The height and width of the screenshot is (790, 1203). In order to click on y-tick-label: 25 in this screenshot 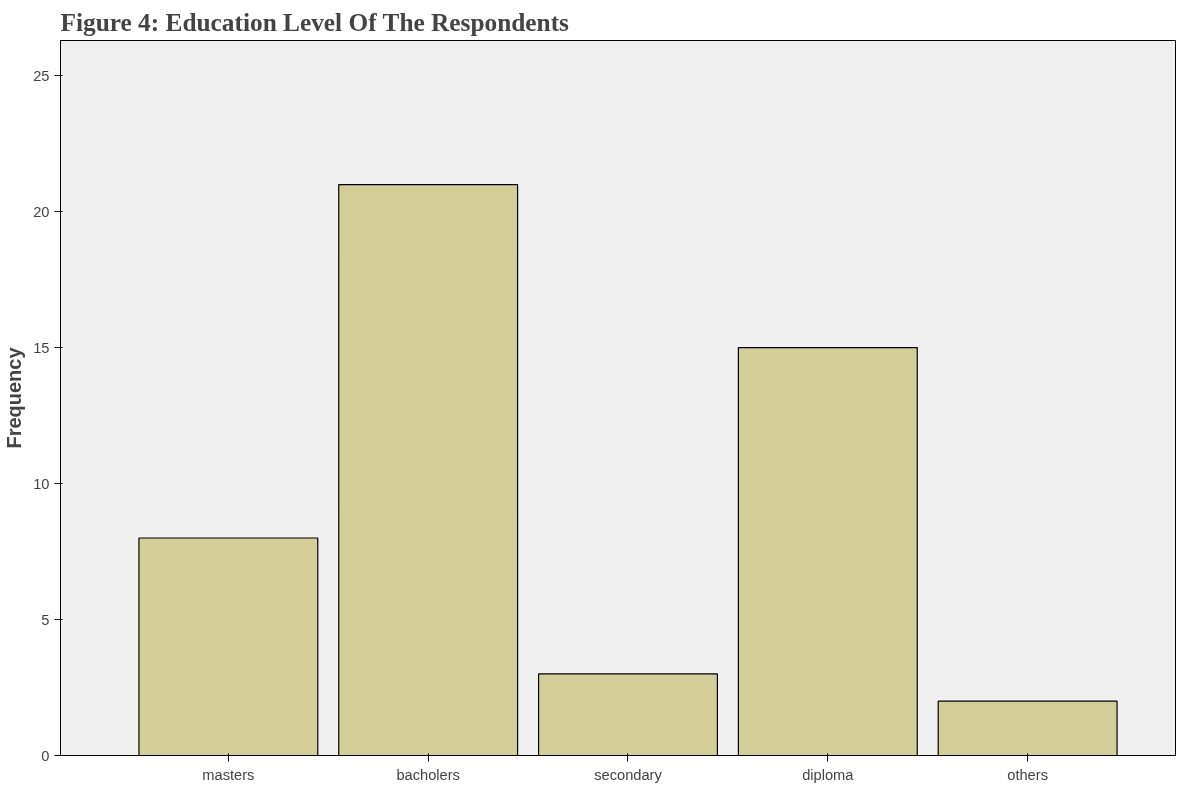, I will do `click(41, 75)`.